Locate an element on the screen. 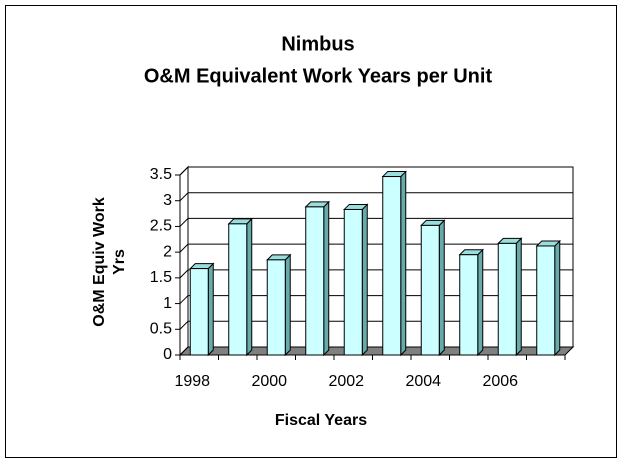 The width and height of the screenshot is (623, 464). x-tick-label: 2000 is located at coordinates (269, 381).